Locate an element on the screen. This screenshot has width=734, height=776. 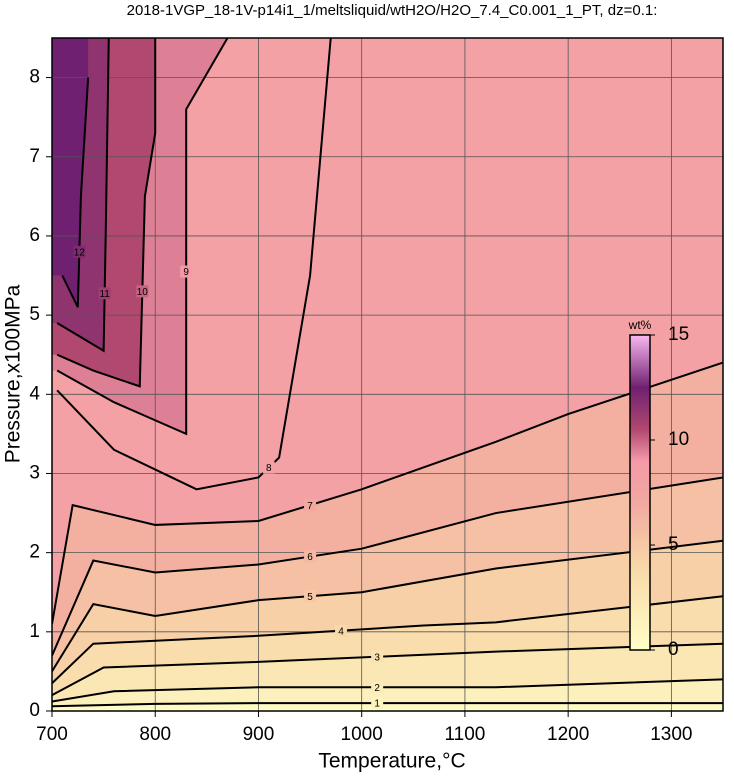
y-tick-label: 7 is located at coordinates (34, 156).